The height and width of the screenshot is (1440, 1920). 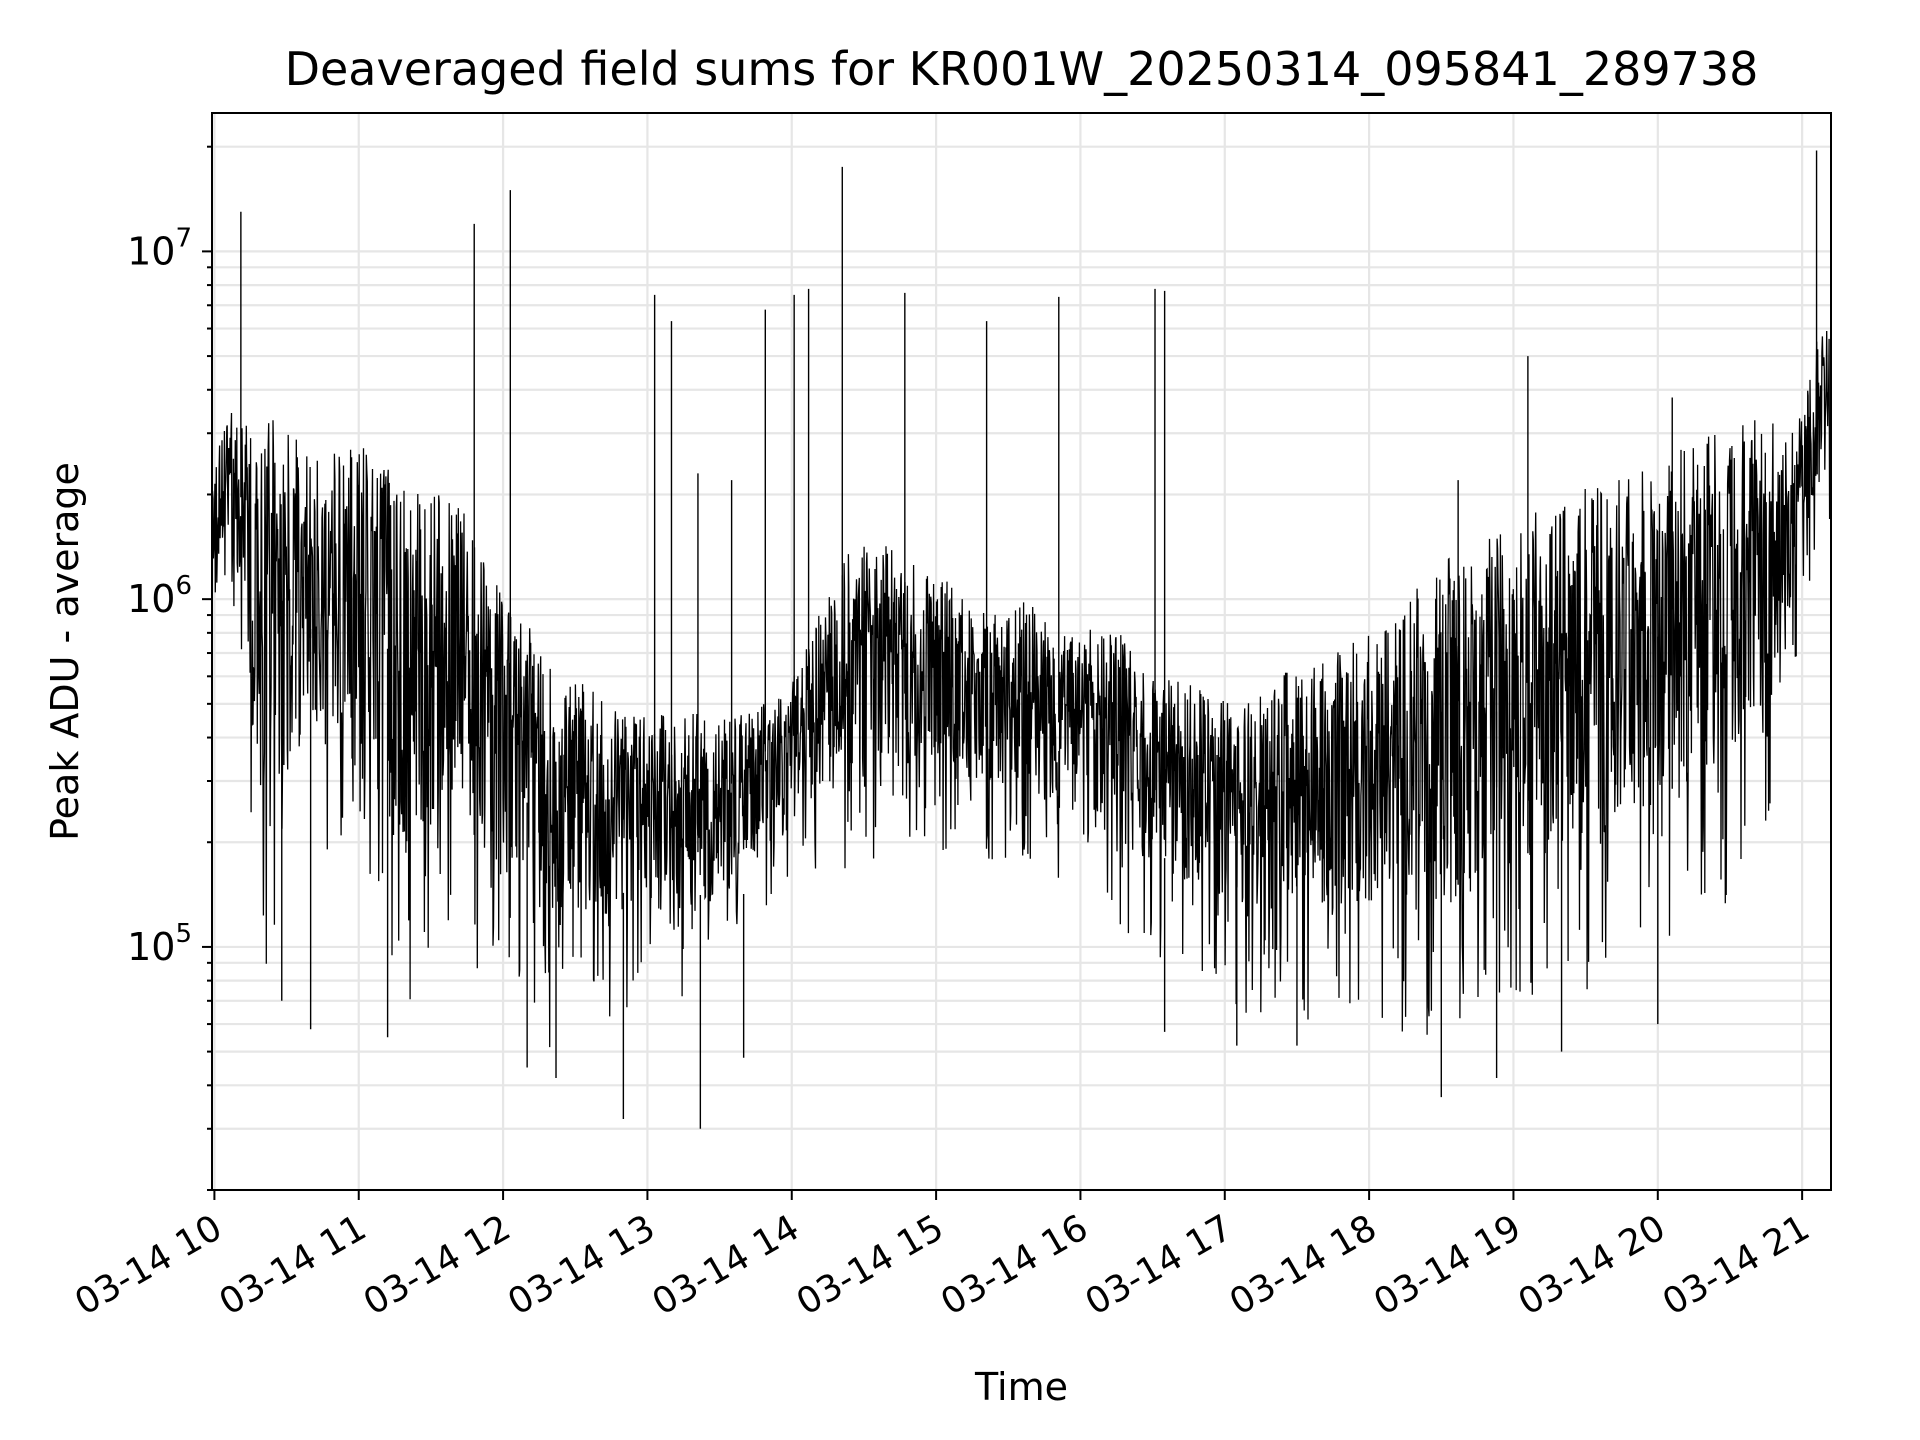 I want to click on x-tick-label: 03-14 16, so click(x=1014, y=1265).